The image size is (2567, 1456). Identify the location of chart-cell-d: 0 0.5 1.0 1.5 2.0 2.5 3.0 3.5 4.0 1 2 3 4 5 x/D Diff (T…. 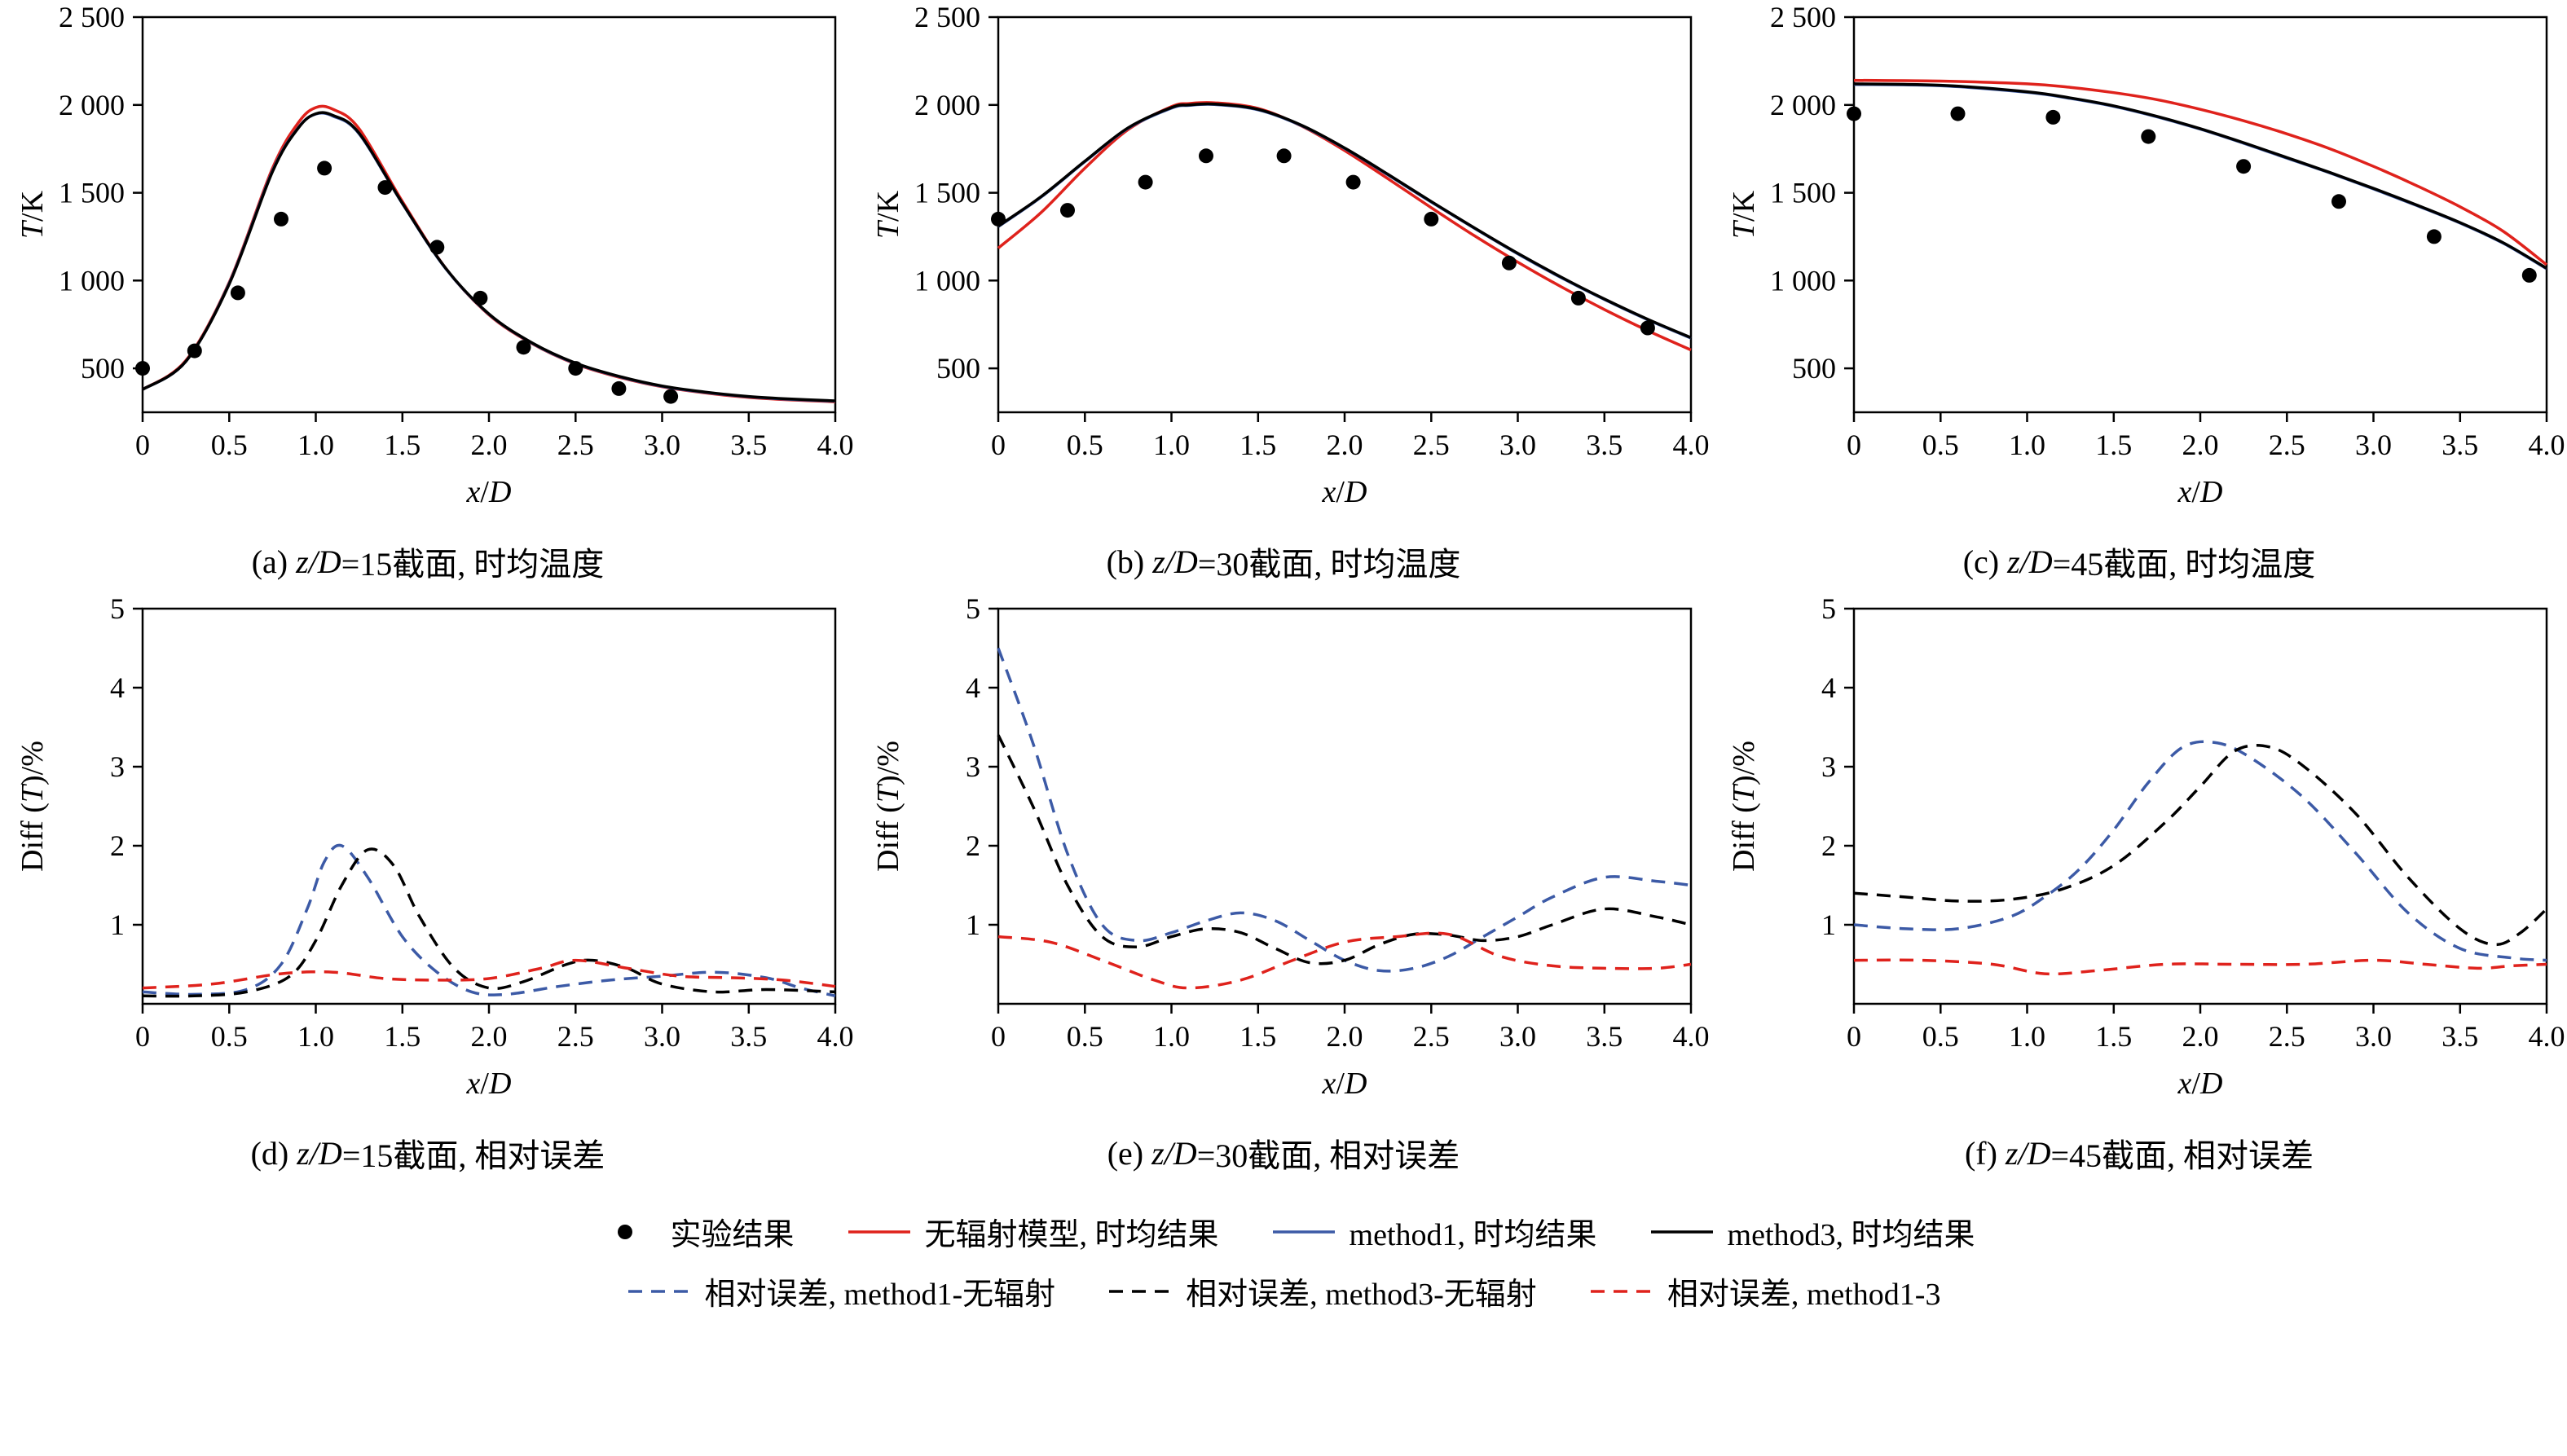
(428, 892).